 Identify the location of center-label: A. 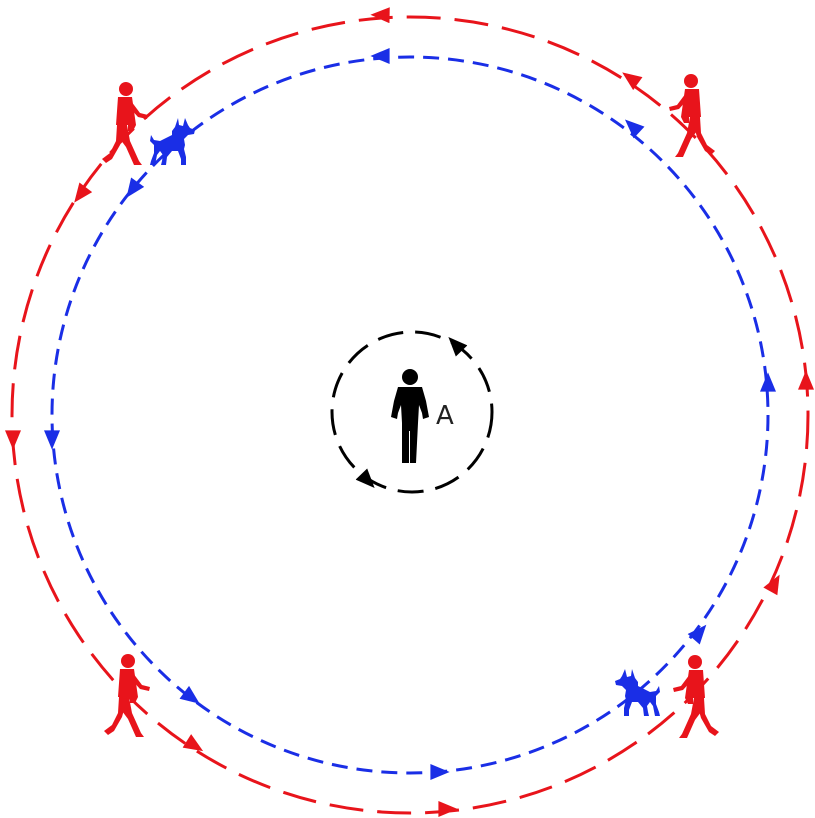
(445, 416).